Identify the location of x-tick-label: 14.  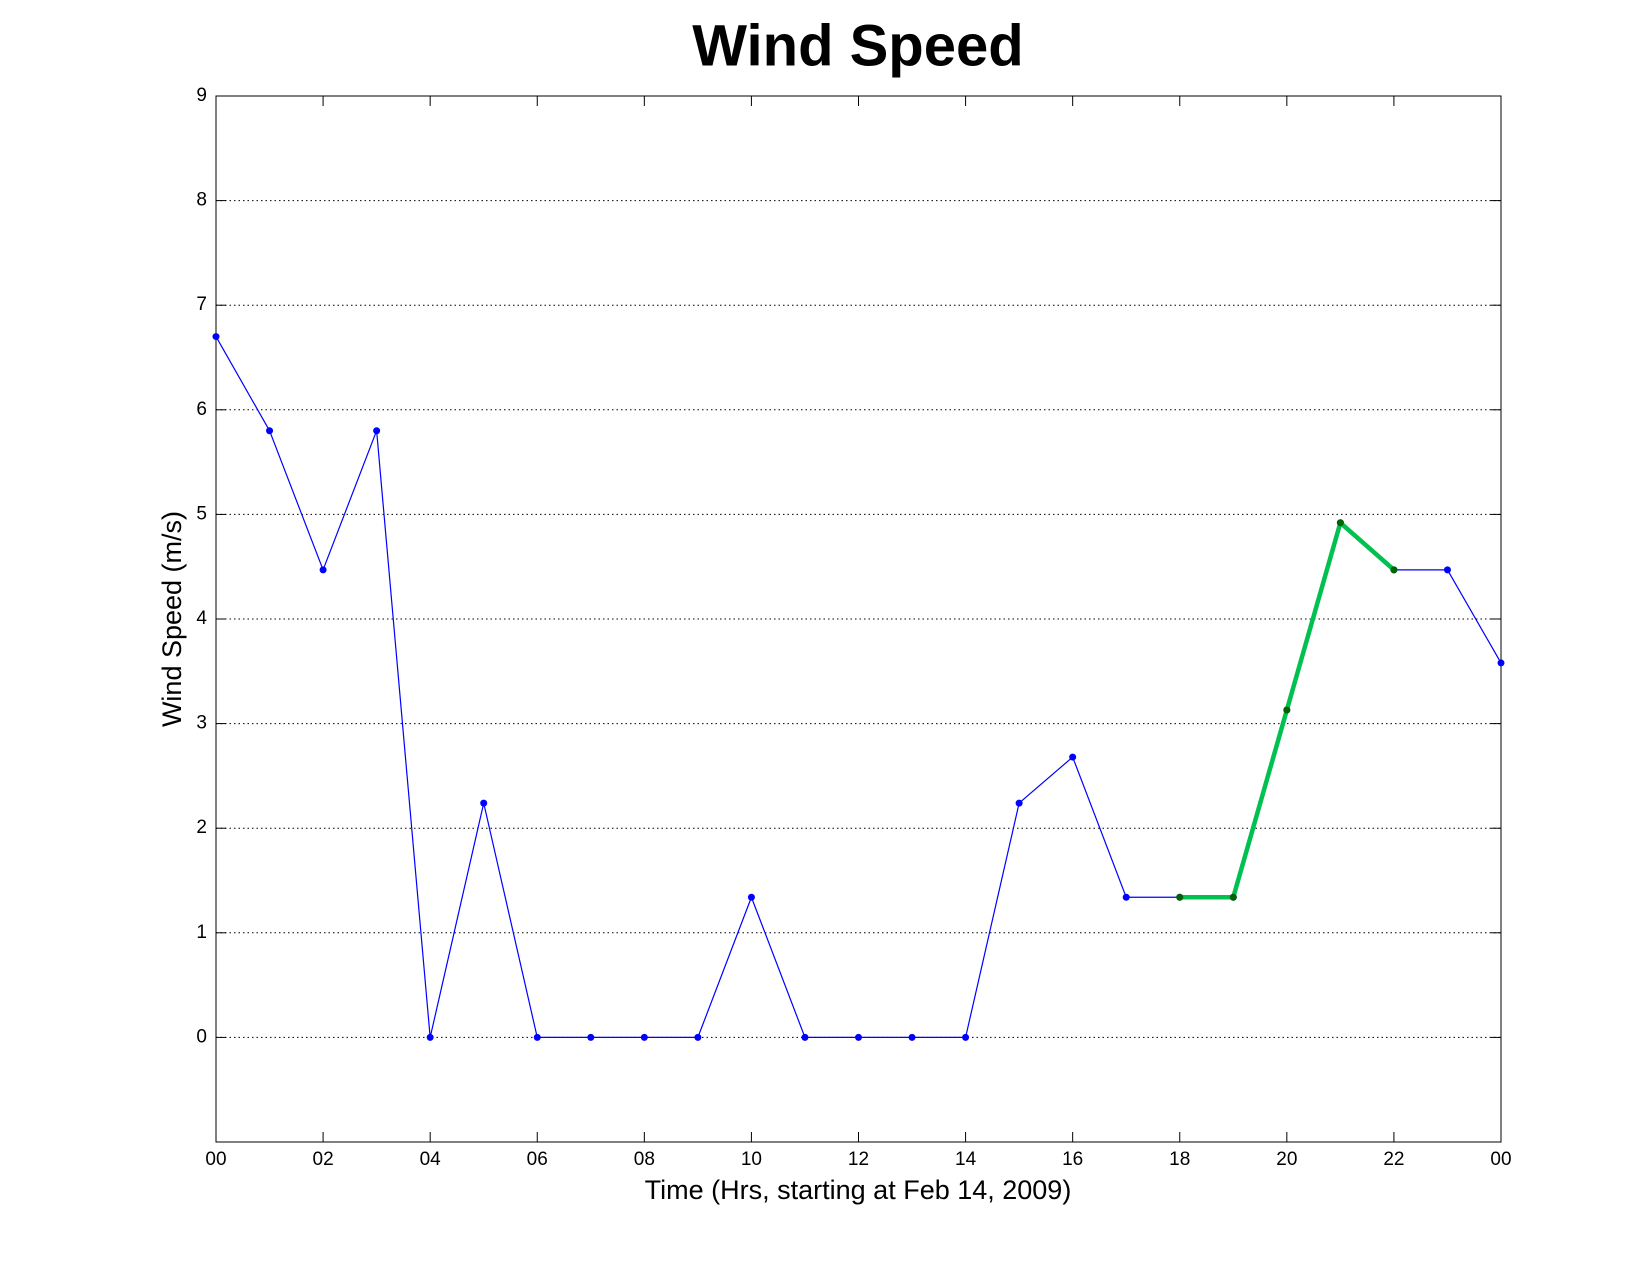
(966, 1159).